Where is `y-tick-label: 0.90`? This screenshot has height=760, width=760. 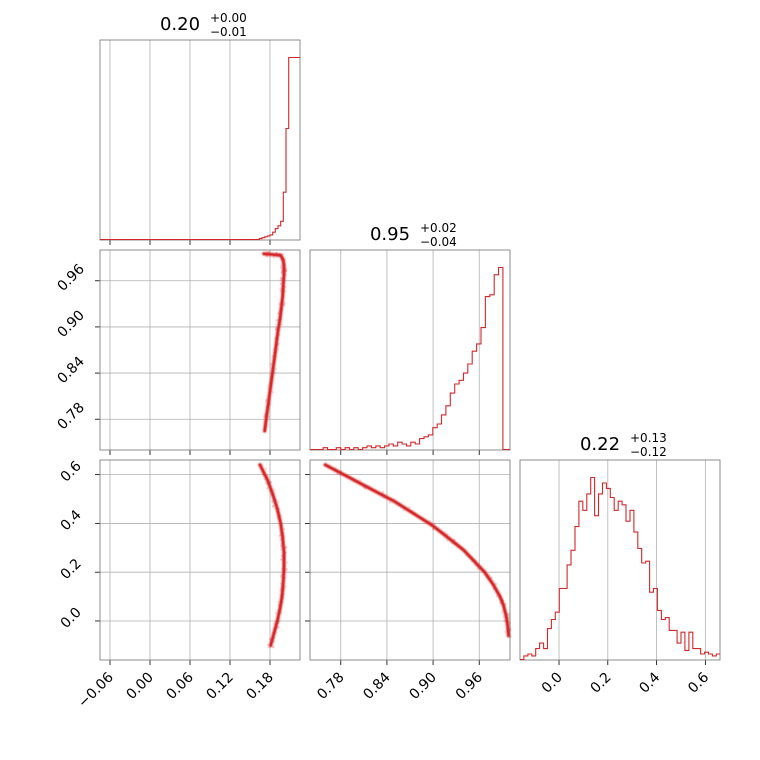 y-tick-label: 0.90 is located at coordinates (70, 323).